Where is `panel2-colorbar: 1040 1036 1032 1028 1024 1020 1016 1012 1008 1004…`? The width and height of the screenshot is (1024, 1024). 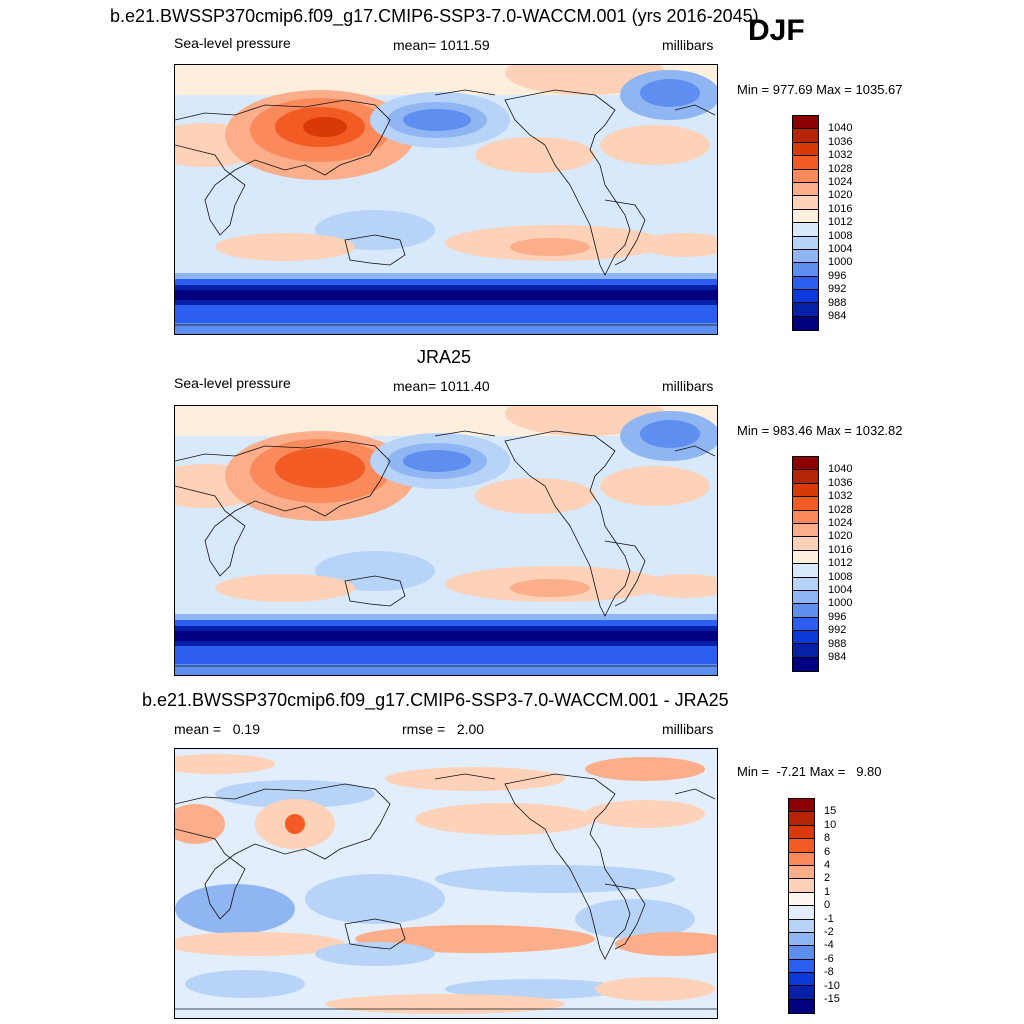
panel2-colorbar: 1040 1036 1032 1028 1024 1020 1016 1012 1008 1004… is located at coordinates (827, 564).